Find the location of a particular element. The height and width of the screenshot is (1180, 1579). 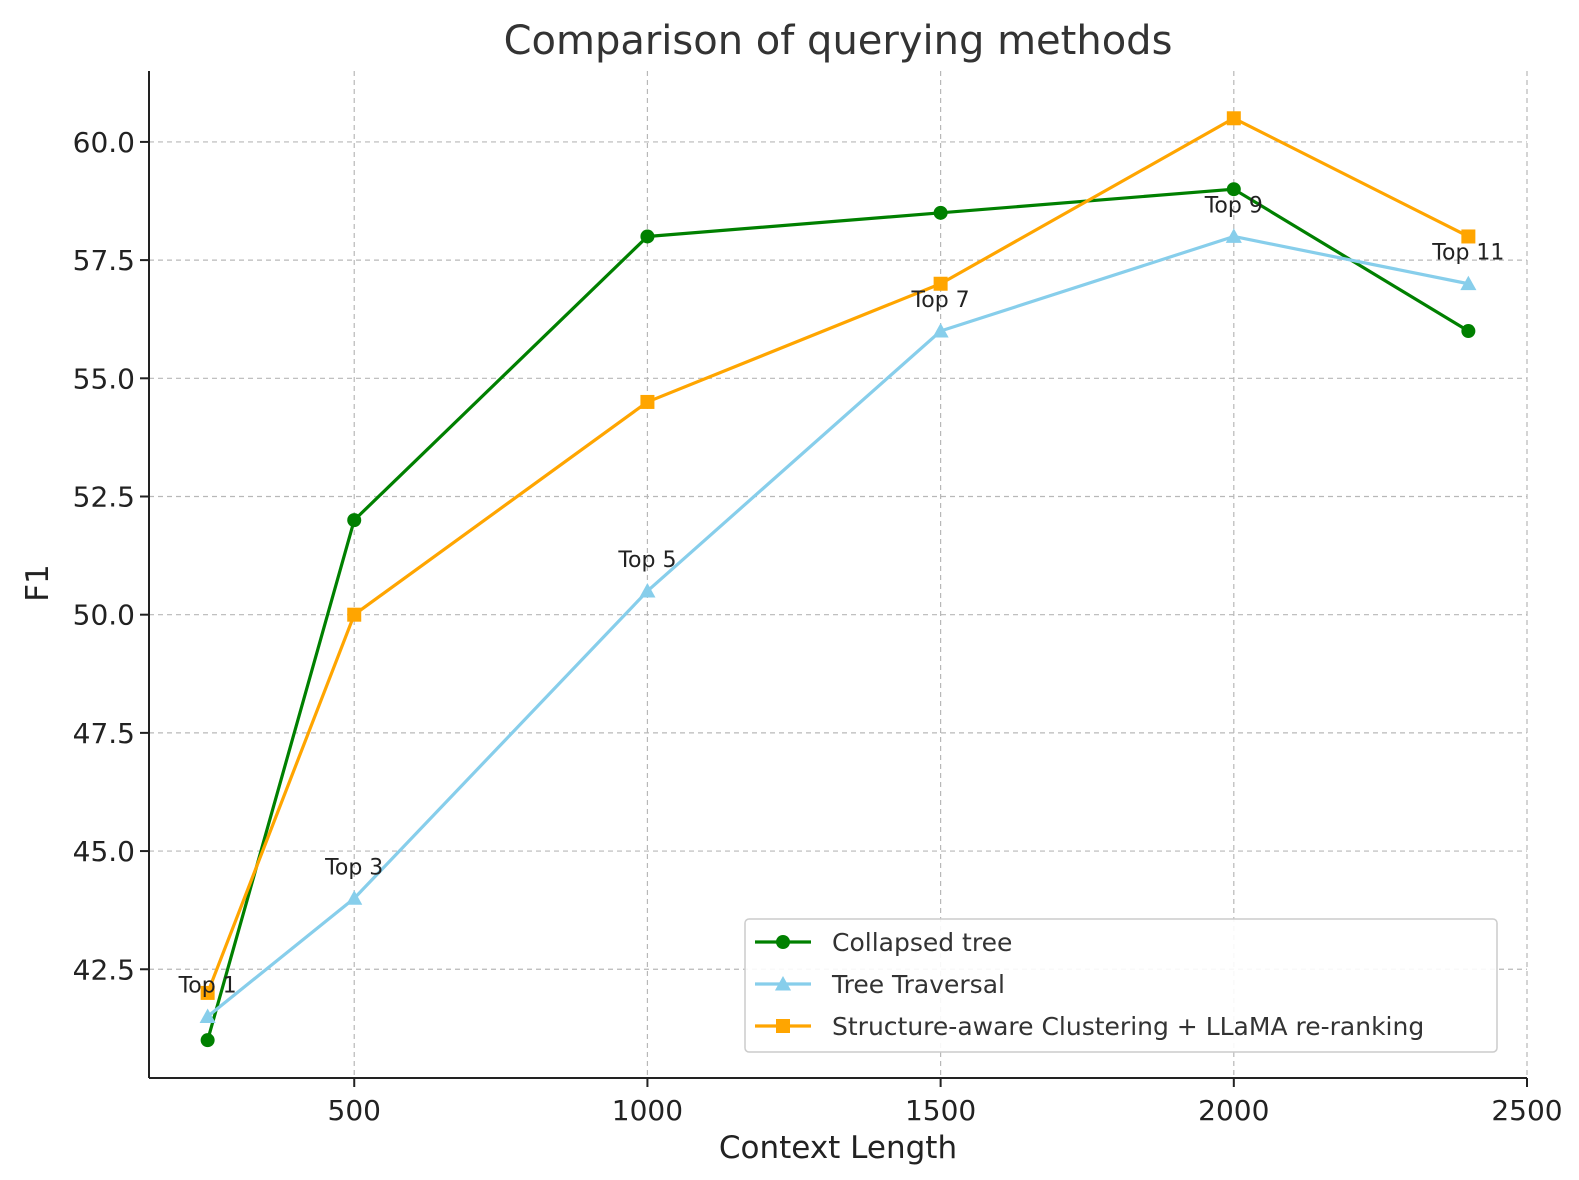

x-tick-label: 1000 is located at coordinates (647, 1110).